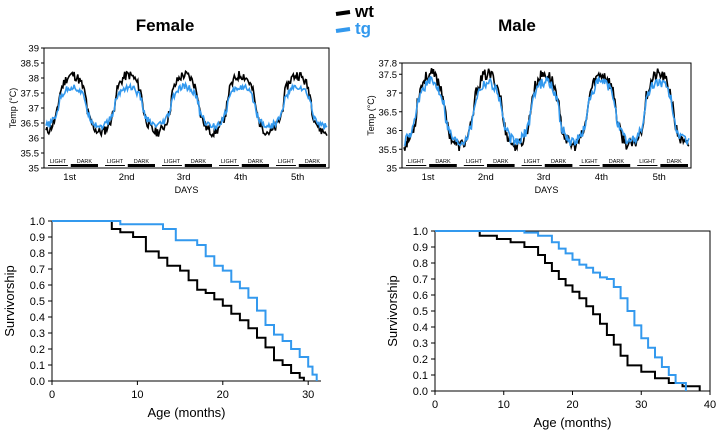  Describe the element at coordinates (343, 13) in the screenshot. I see `legend-wt-swatch` at that location.